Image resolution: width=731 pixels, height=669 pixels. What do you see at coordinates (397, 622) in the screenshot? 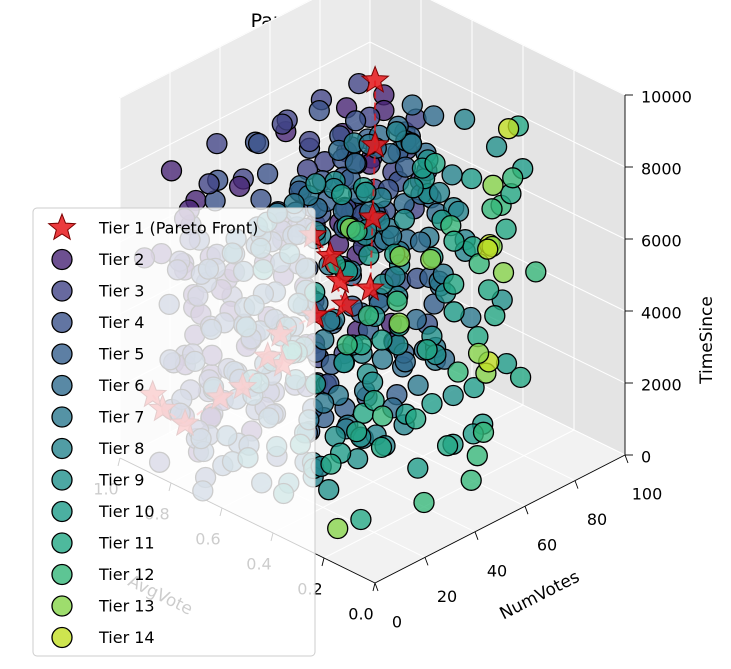
I see `y-tick-label: 0` at bounding box center [397, 622].